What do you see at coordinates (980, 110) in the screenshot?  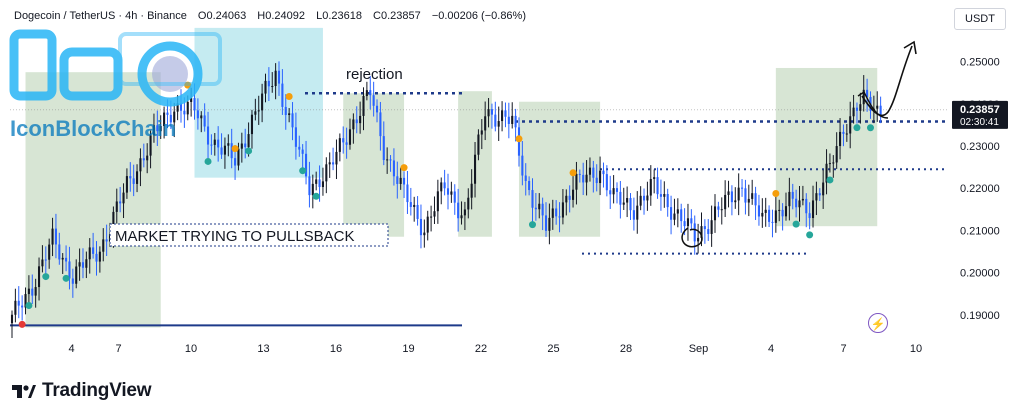 I see `last-price-text: 0.23857` at bounding box center [980, 110].